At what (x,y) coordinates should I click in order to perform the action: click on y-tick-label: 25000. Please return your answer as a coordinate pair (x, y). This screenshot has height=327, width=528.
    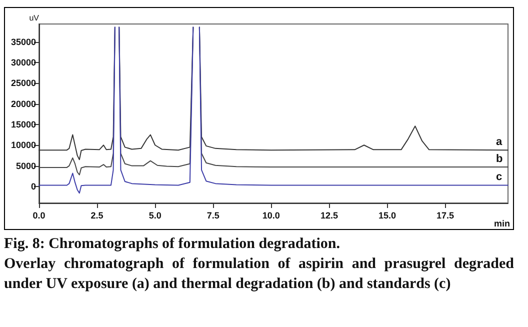
    Looking at the image, I should click on (23, 83).